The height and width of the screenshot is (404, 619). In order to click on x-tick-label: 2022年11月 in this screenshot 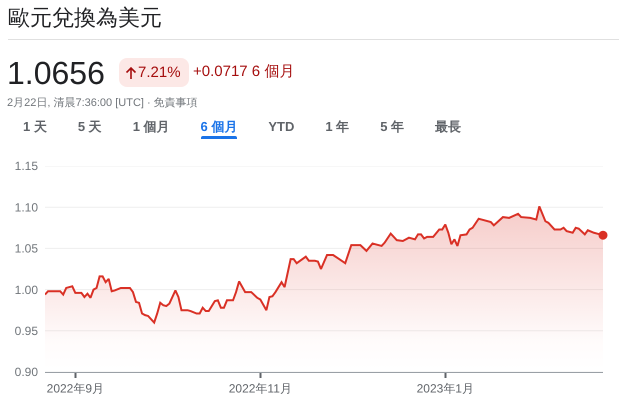, I will do `click(260, 388)`.